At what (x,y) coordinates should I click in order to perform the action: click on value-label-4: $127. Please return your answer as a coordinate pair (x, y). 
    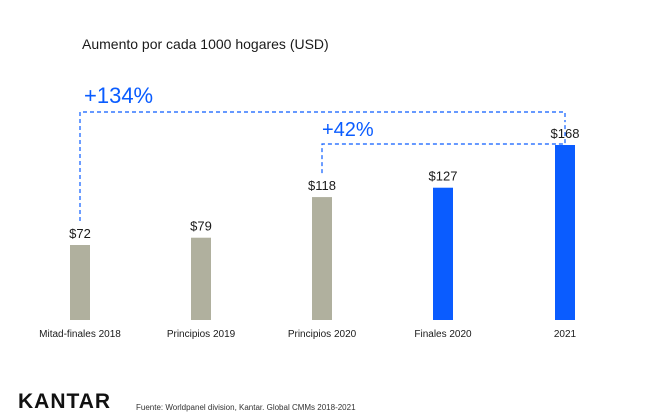
    Looking at the image, I should click on (443, 176).